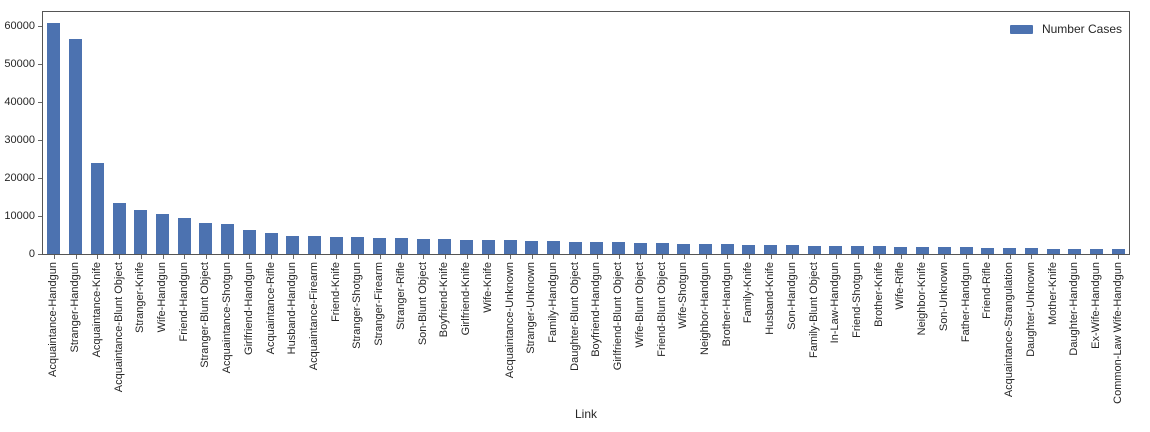 The width and height of the screenshot is (1150, 432). What do you see at coordinates (248, 308) in the screenshot?
I see `x-tick-label: Girlfriend-Handgun` at bounding box center [248, 308].